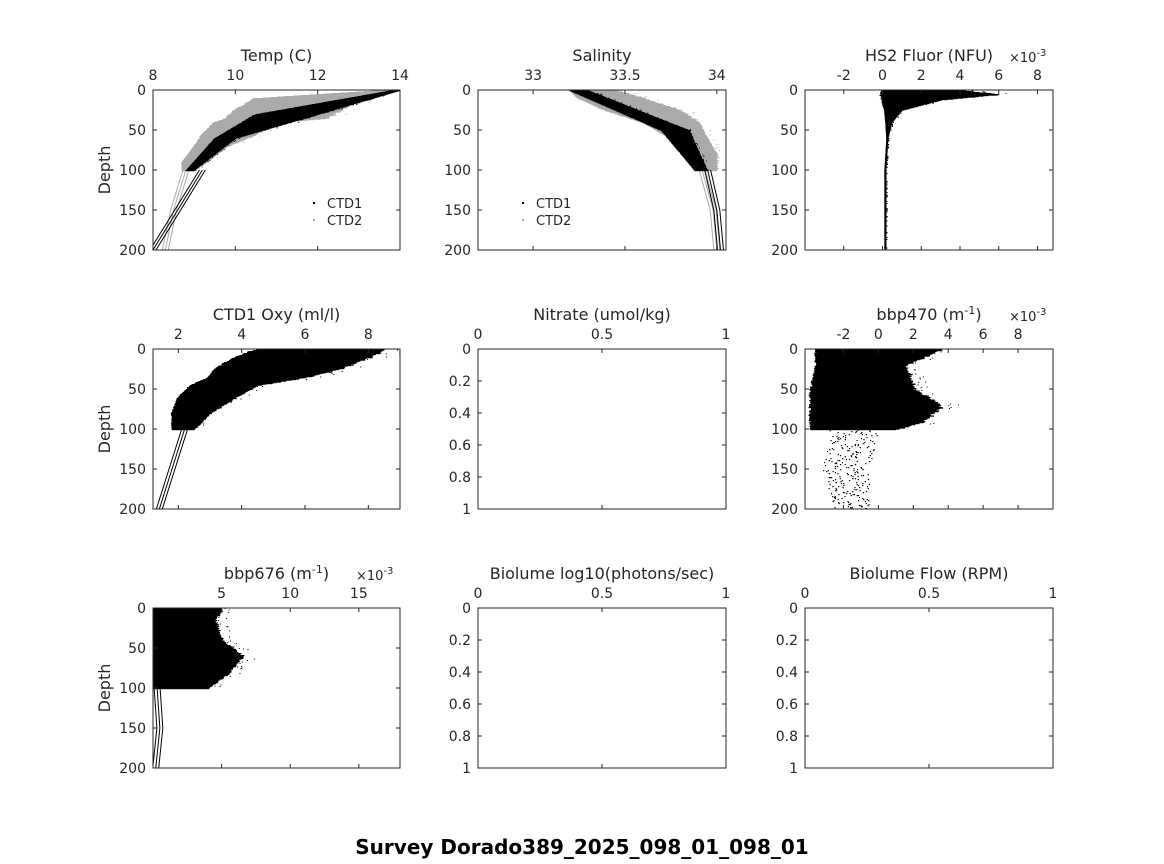 This screenshot has width=1164, height=864. What do you see at coordinates (960, 76) in the screenshot?
I see `x-tick-label: 4` at bounding box center [960, 76].